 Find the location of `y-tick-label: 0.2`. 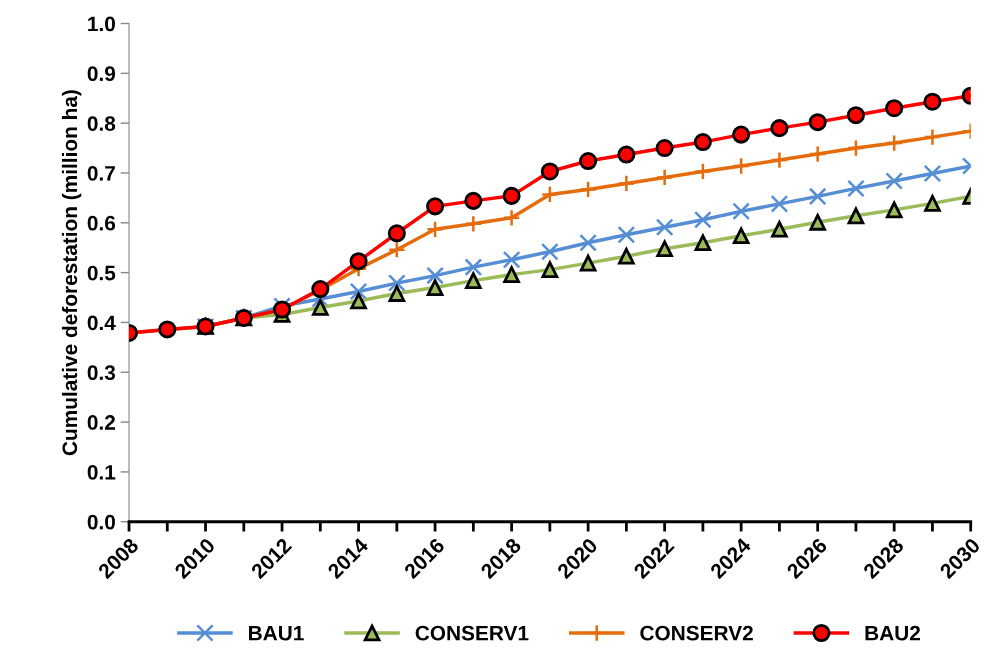

y-tick-label: 0.2 is located at coordinates (101, 422).